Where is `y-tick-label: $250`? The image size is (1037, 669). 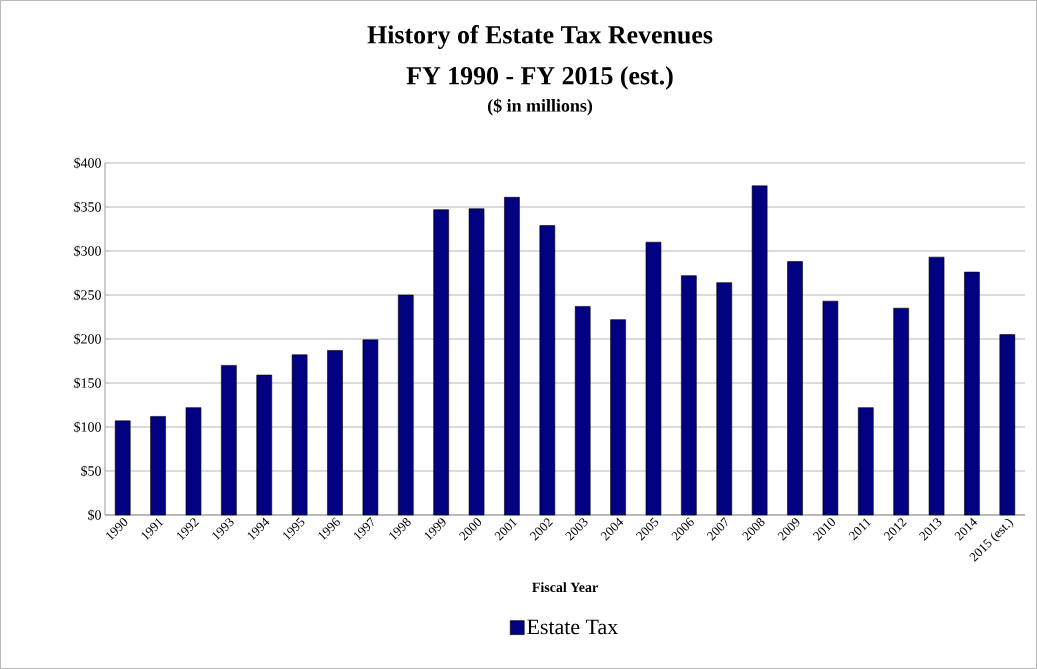 y-tick-label: $250 is located at coordinates (87, 295).